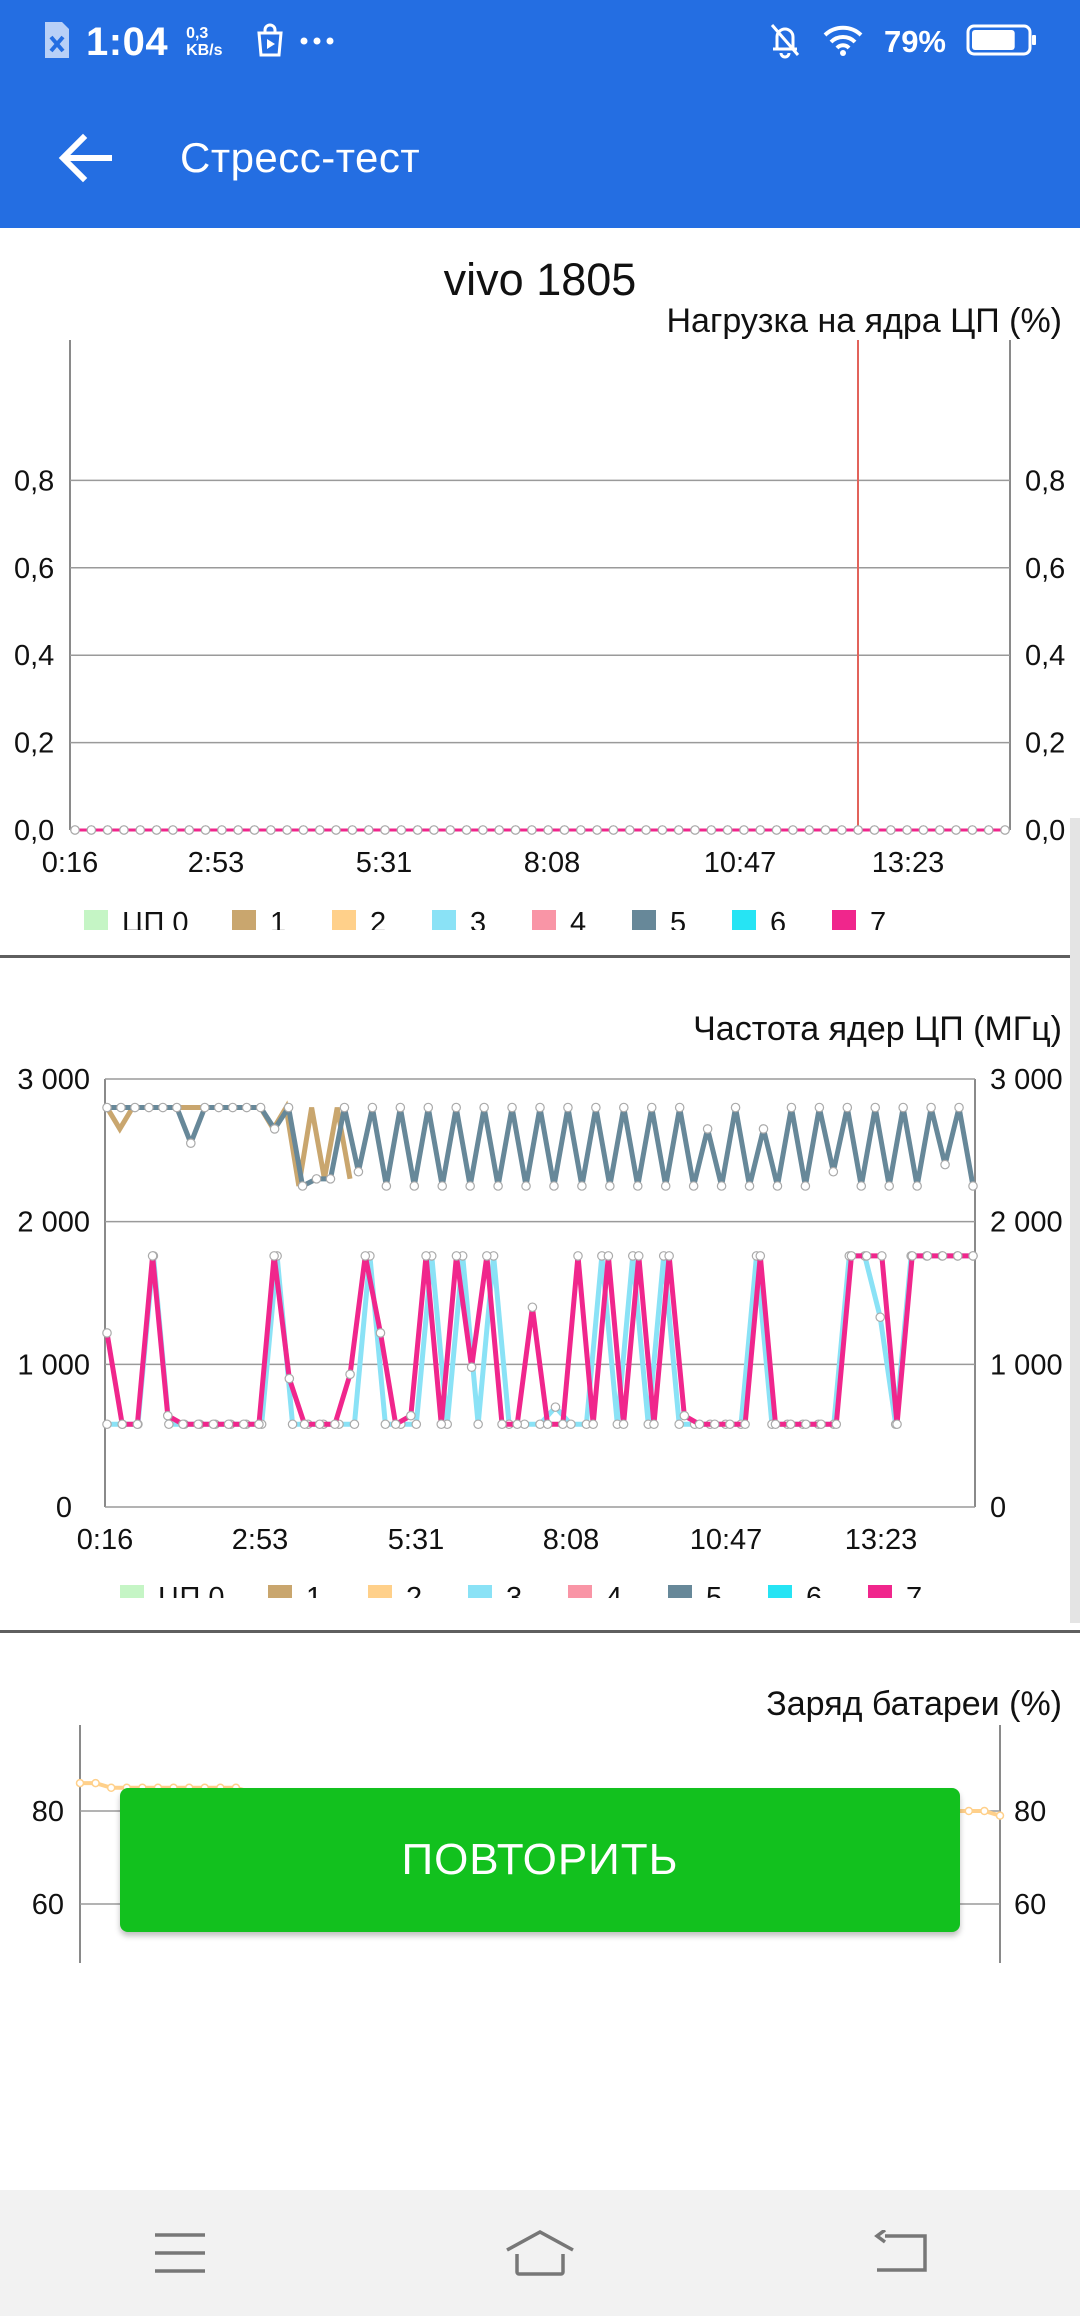 Image resolution: width=1080 pixels, height=2316 pixels. I want to click on y-tick-label-right: 60, so click(1030, 1905).